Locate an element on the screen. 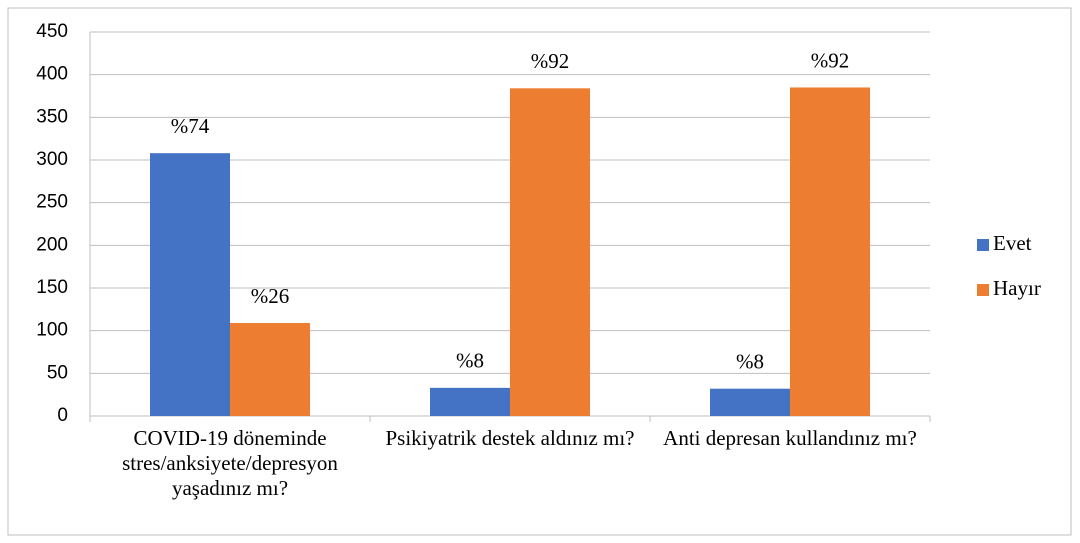 The image size is (1080, 543). x-label-box: Anti depresan kullandınız mı? is located at coordinates (790, 438).